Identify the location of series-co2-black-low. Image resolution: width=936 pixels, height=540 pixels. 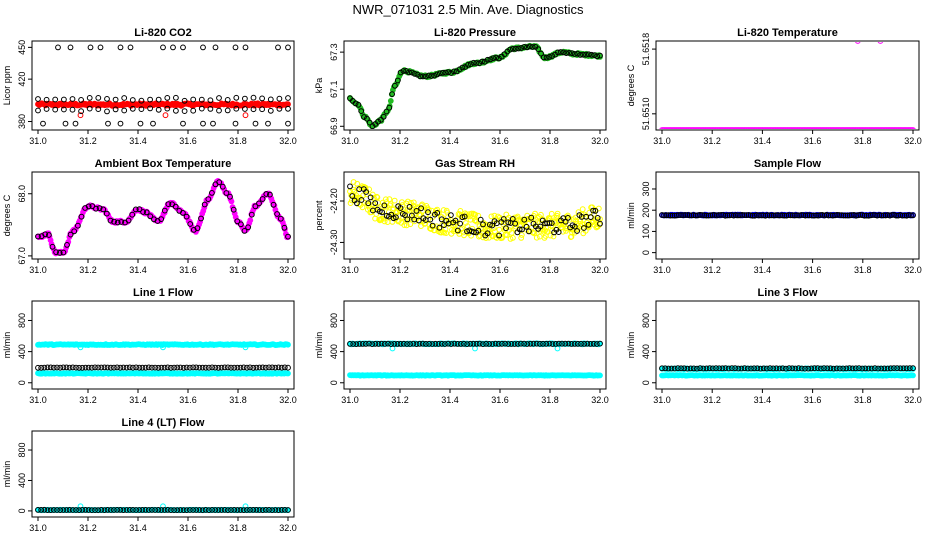
(163, 110).